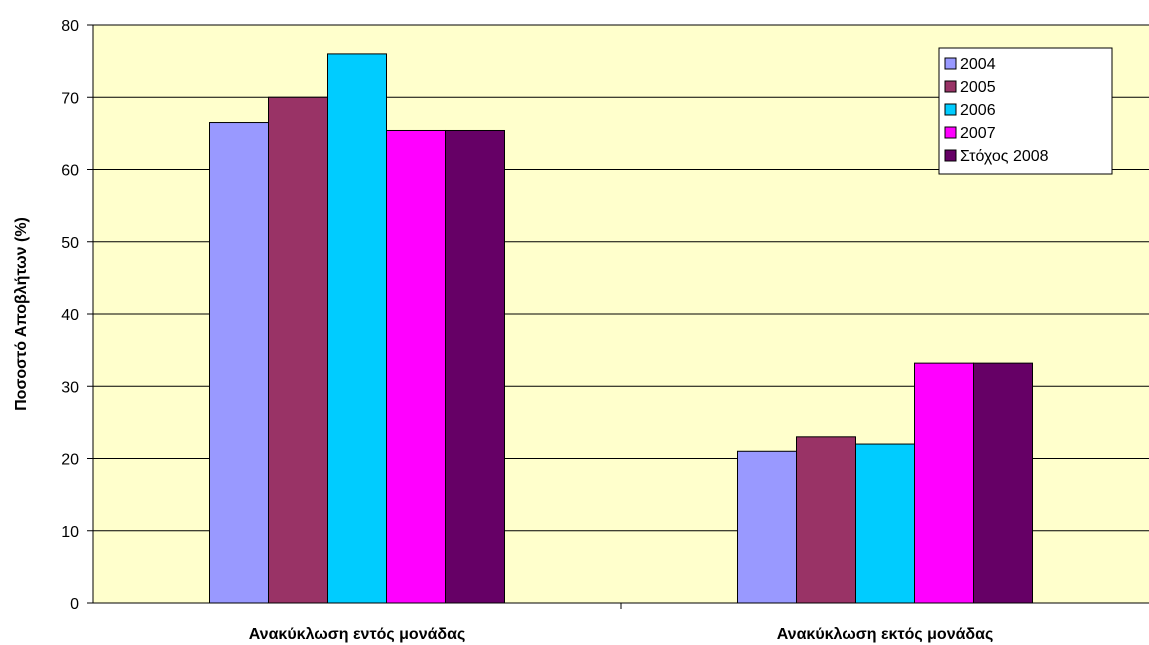 This screenshot has height=645, width=1149. What do you see at coordinates (357, 328) in the screenshot?
I see `bar-2006-cat1` at bounding box center [357, 328].